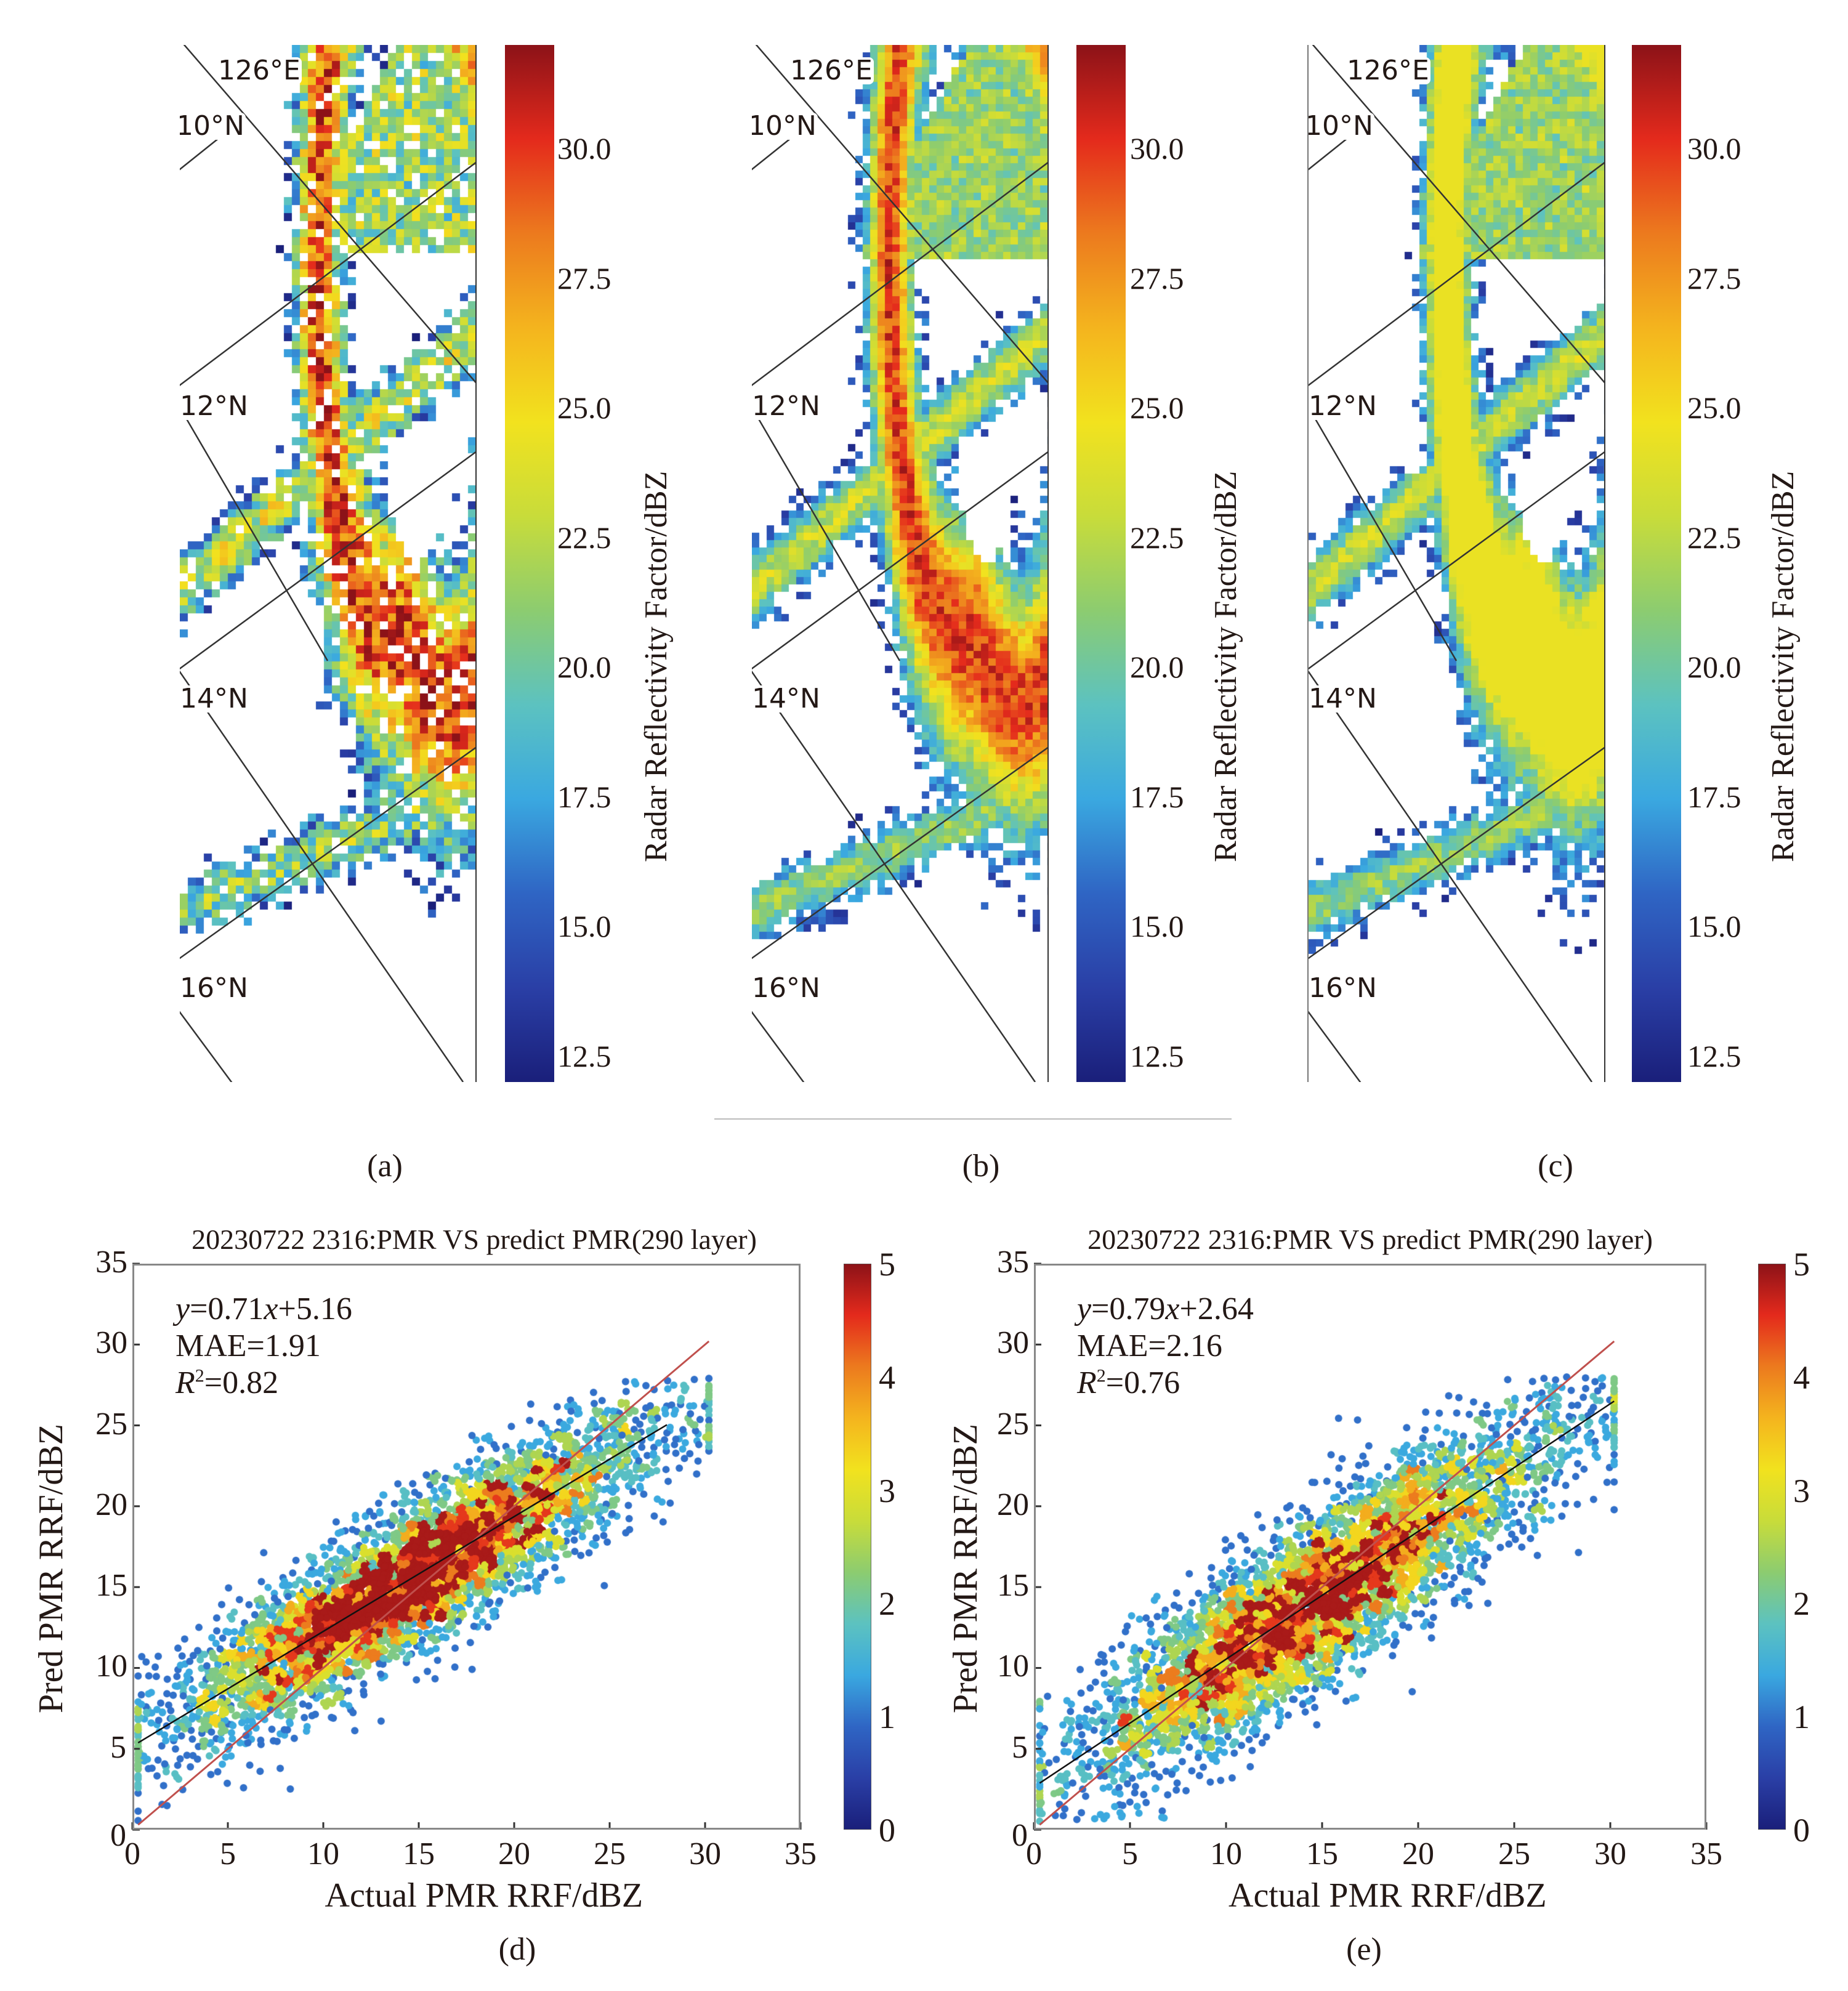 The width and height of the screenshot is (1848, 1991). What do you see at coordinates (1343, 406) in the screenshot?
I see `latitude-label: 12°N` at bounding box center [1343, 406].